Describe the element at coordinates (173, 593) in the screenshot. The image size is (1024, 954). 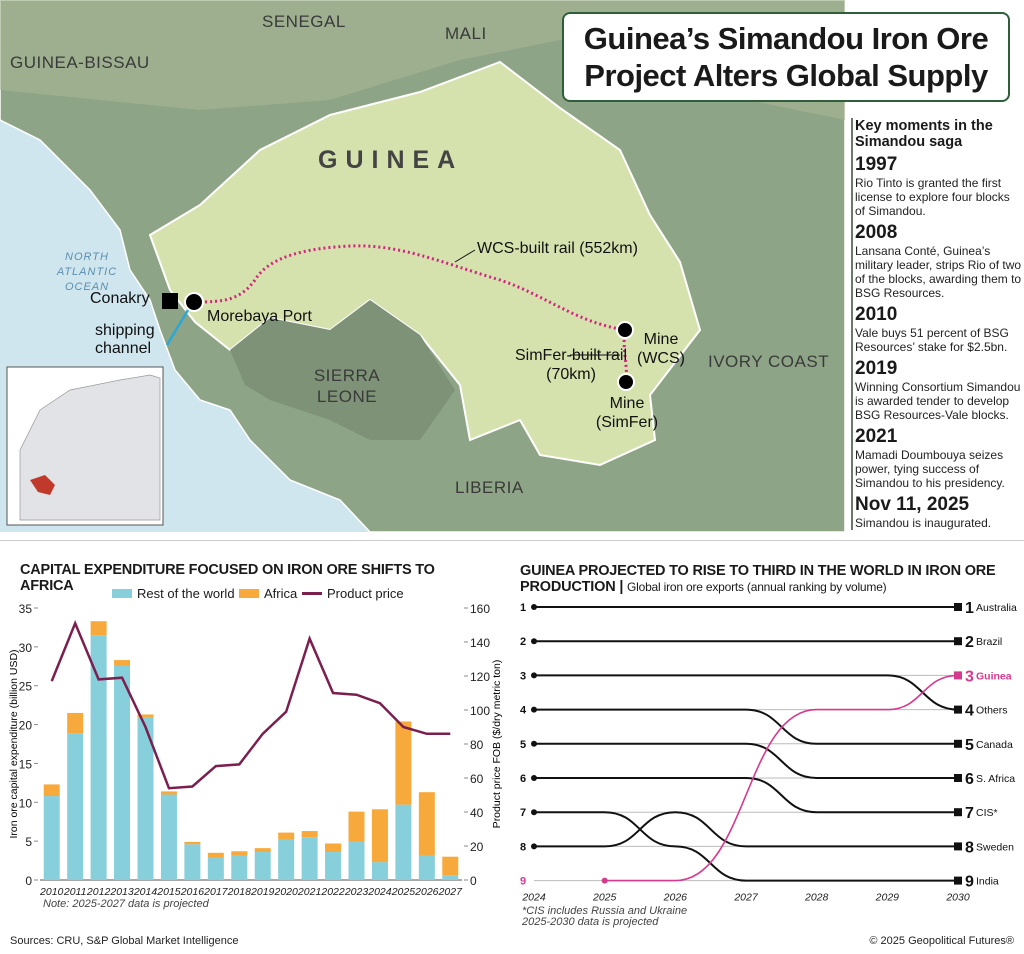
I see `legend-item-rest: Rest of the world` at that location.